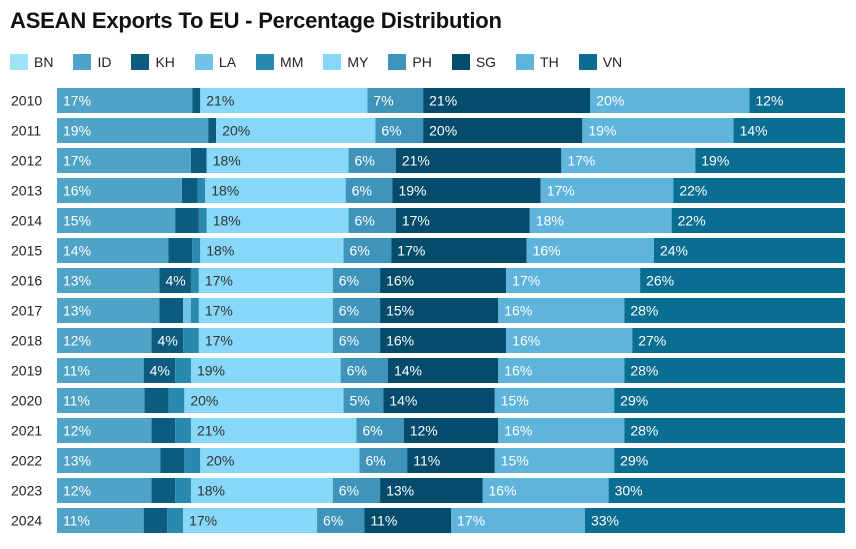 Image resolution: width=856 pixels, height=549 pixels. Describe the element at coordinates (26, 521) in the screenshot. I see `y-tick-label: 2024` at that location.